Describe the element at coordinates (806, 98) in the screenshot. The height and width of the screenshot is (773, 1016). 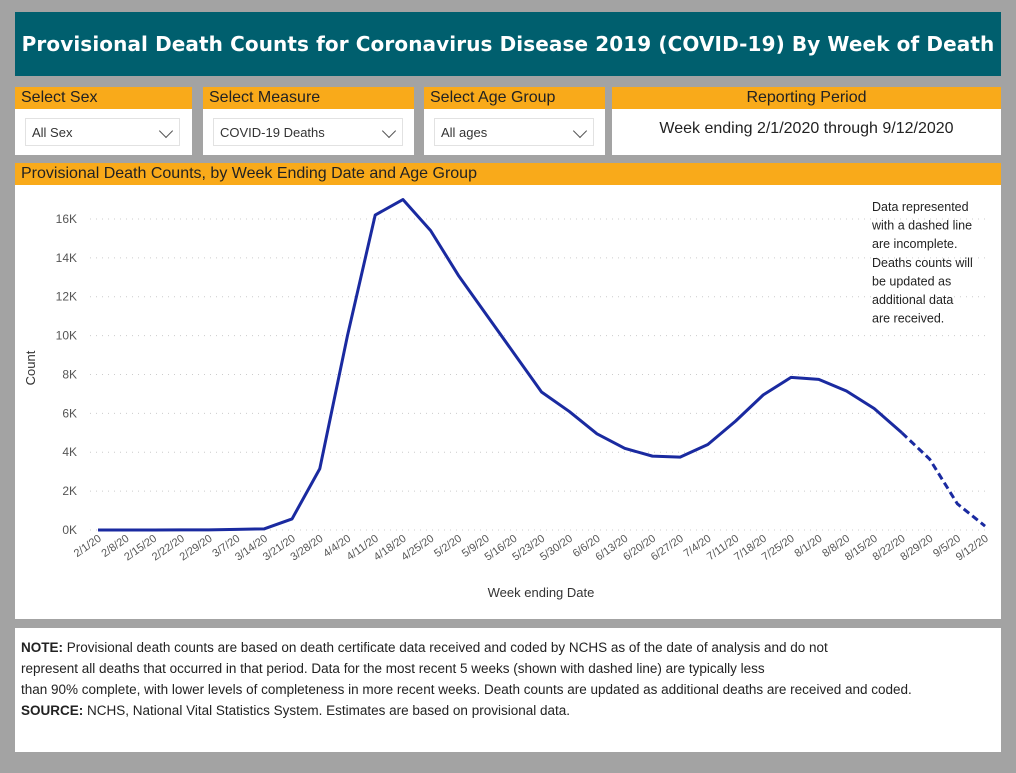
I see `reporting-period-label: Reporting Period` at that location.